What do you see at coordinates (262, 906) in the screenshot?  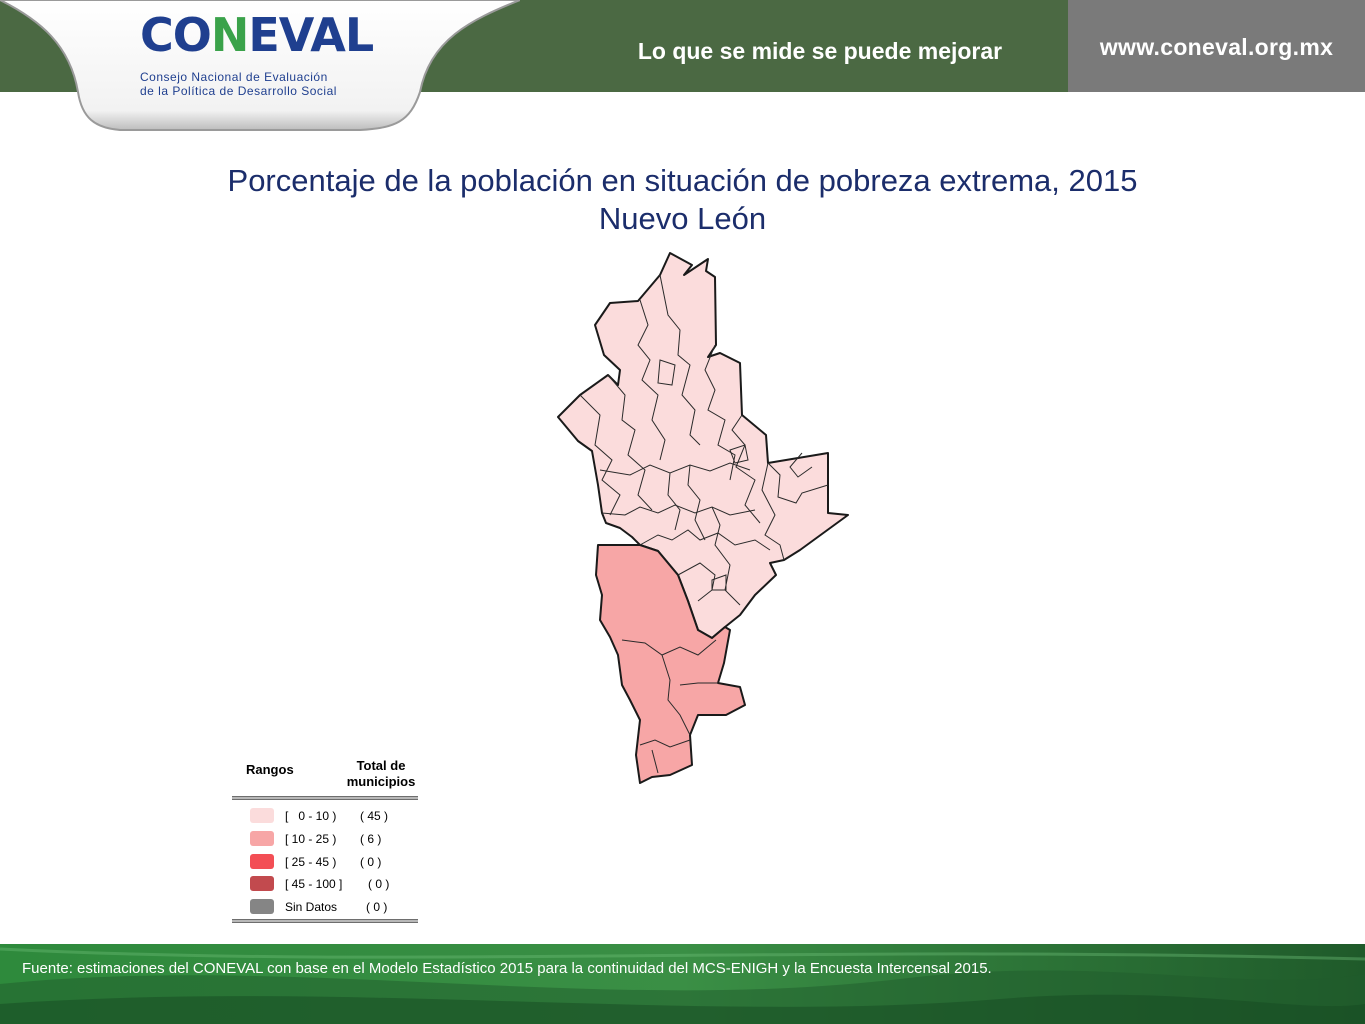 I see `legend-swatch-sin-datos` at bounding box center [262, 906].